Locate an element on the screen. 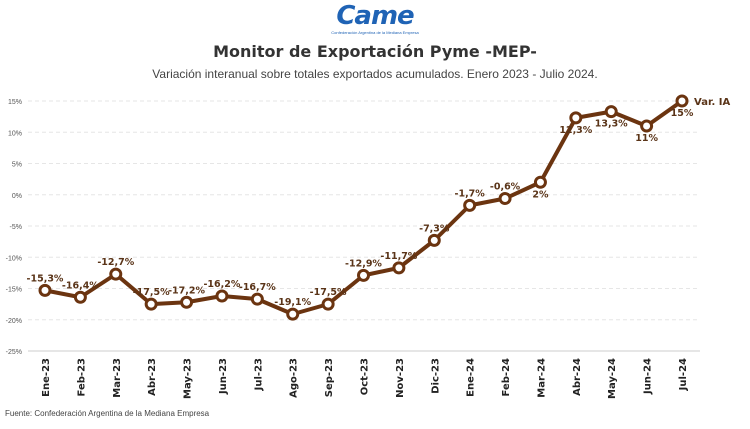 The height and width of the screenshot is (429, 750). x-tick-label: Feb-24 is located at coordinates (506, 377).